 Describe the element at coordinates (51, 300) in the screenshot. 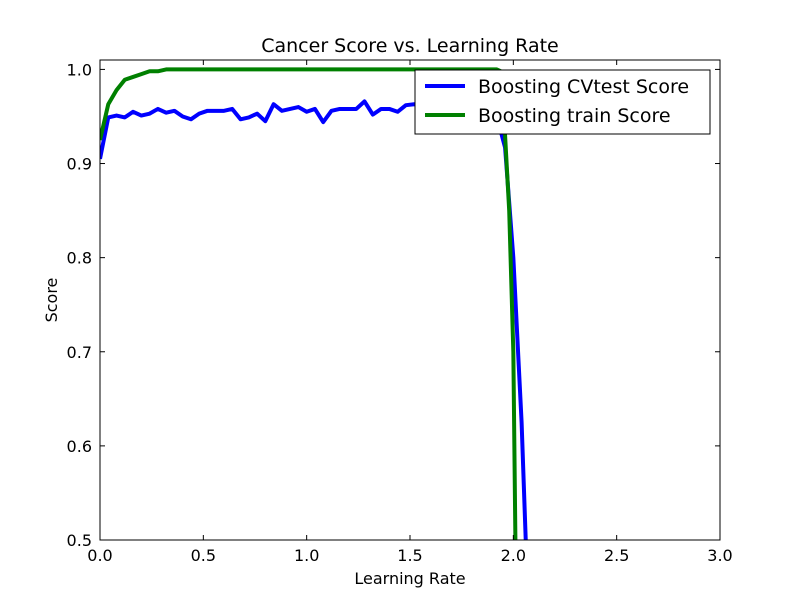

I see `y-axis-label: Score` at that location.